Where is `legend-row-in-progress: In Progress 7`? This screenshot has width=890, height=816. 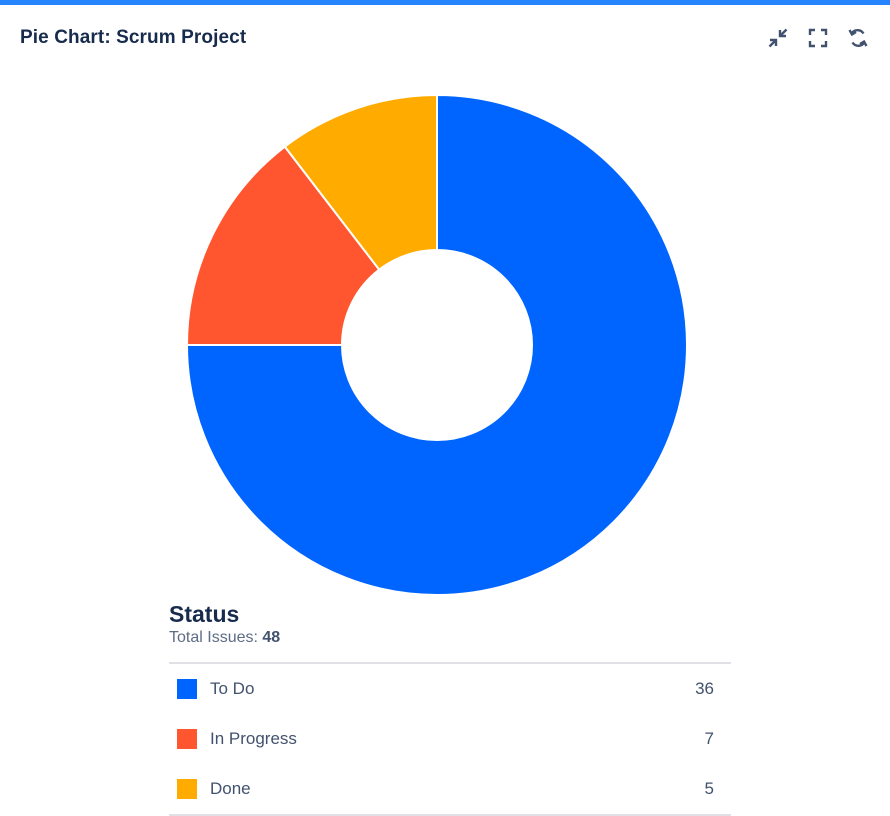
legend-row-in-progress: In Progress 7 is located at coordinates (450, 739).